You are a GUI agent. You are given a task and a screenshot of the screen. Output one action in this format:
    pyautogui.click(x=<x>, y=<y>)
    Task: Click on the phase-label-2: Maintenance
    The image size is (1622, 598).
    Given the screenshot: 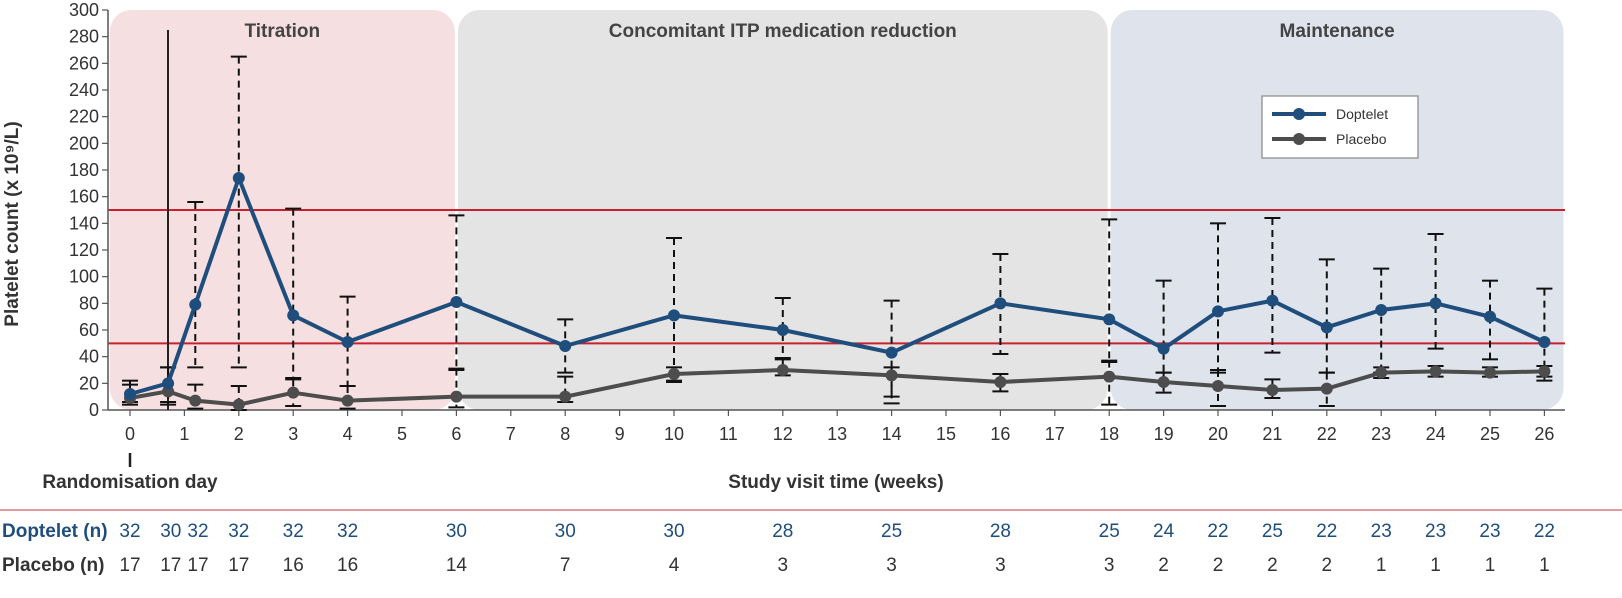 What is the action you would take?
    pyautogui.click(x=1337, y=31)
    